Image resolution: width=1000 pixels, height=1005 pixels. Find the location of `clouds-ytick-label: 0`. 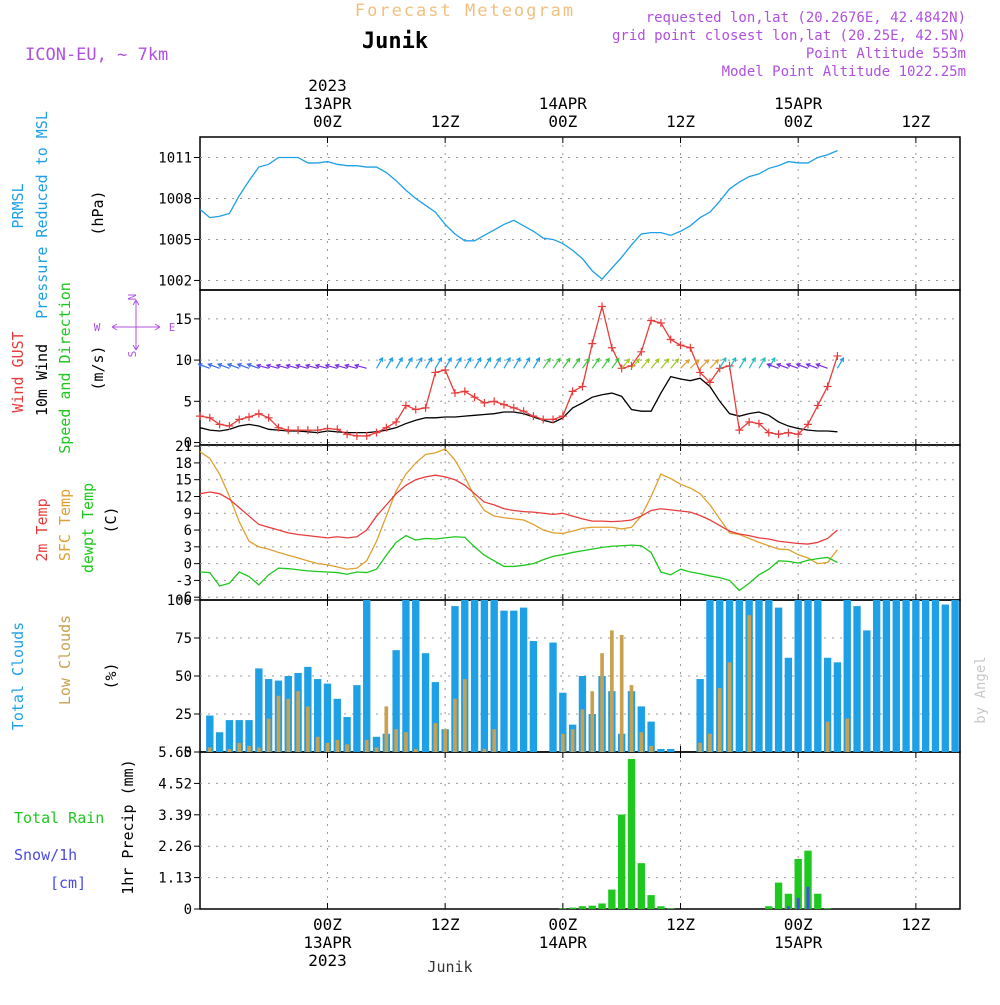

clouds-ytick-label: 0 is located at coordinates (188, 753).